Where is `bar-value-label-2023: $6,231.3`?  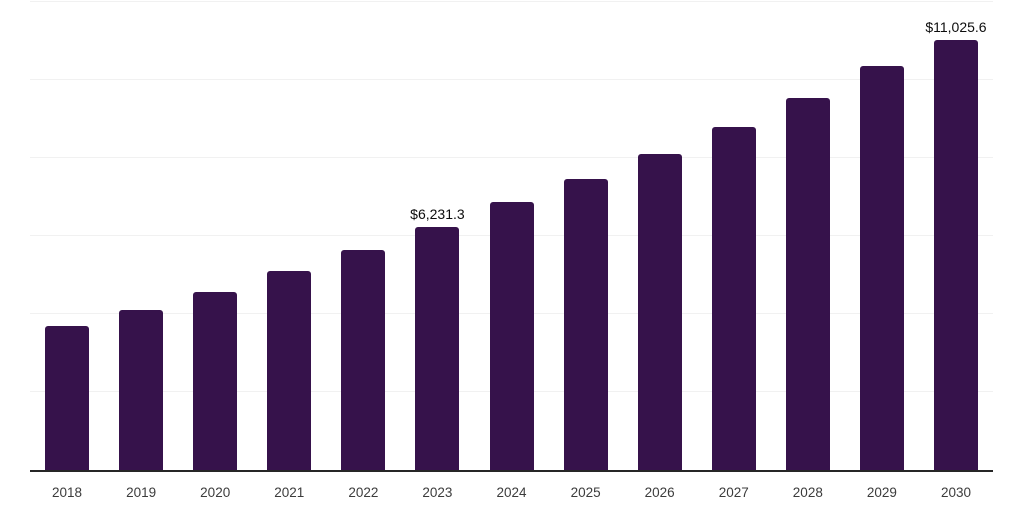 bar-value-label-2023: $6,231.3 is located at coordinates (437, 213).